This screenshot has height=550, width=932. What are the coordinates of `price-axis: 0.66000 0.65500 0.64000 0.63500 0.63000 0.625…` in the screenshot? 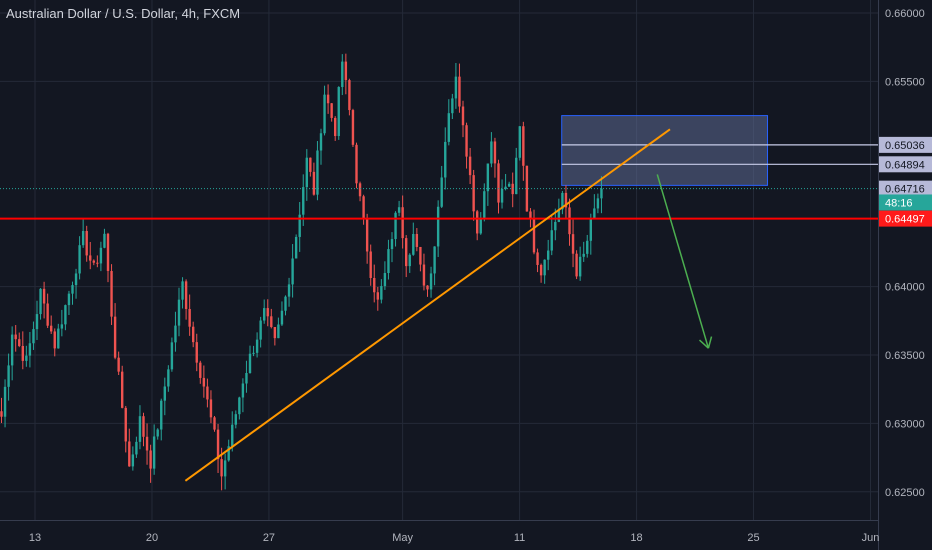 It's located at (905, 275).